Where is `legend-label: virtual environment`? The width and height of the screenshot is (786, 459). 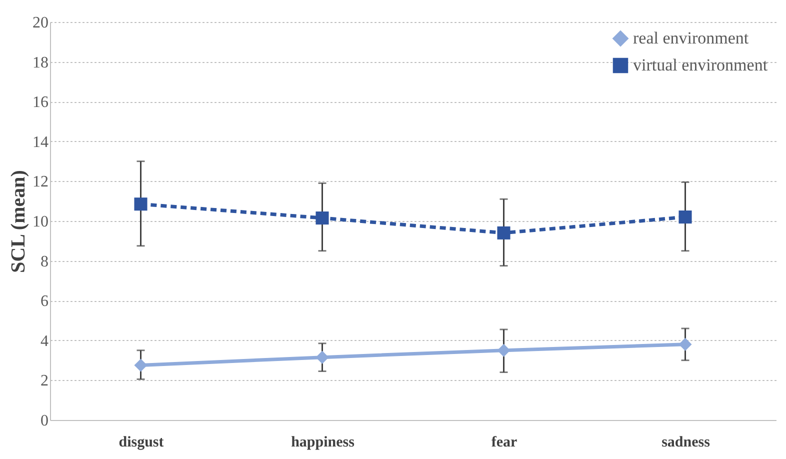
legend-label: virtual environment is located at coordinates (700, 65).